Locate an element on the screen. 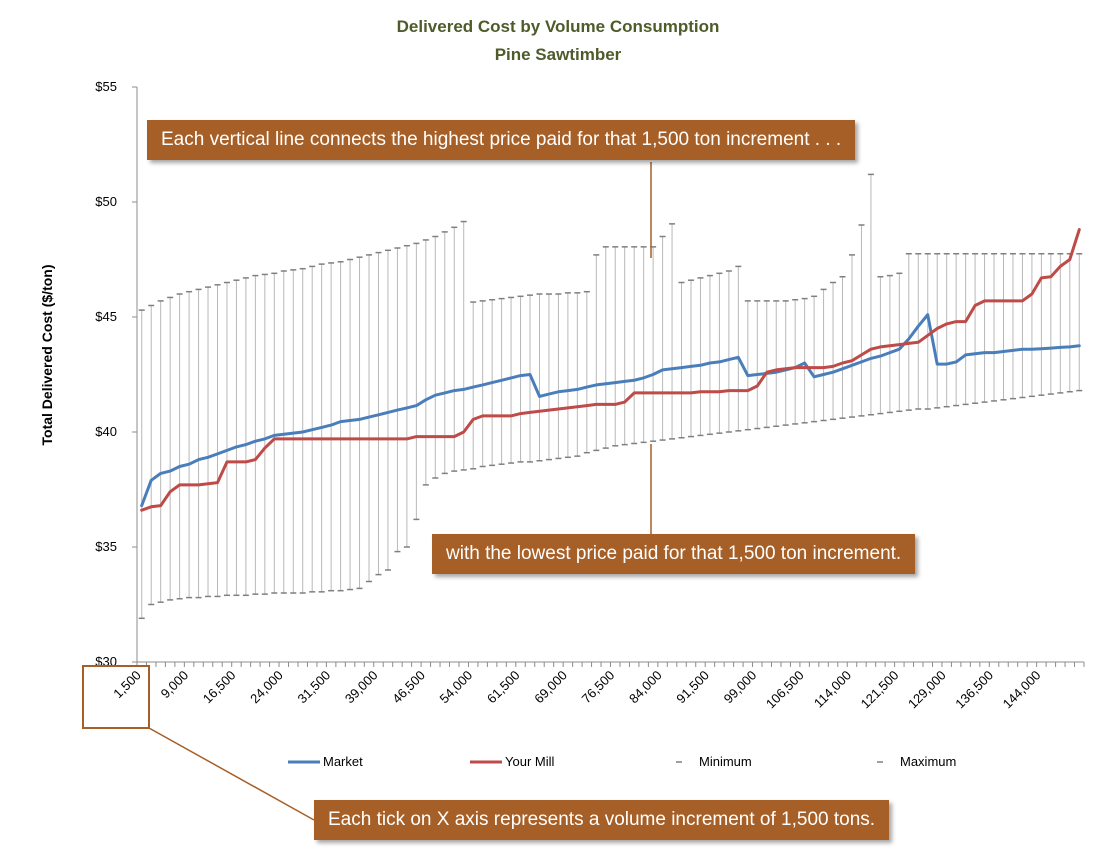  y-tick-label: $50 is located at coordinates (106, 201).